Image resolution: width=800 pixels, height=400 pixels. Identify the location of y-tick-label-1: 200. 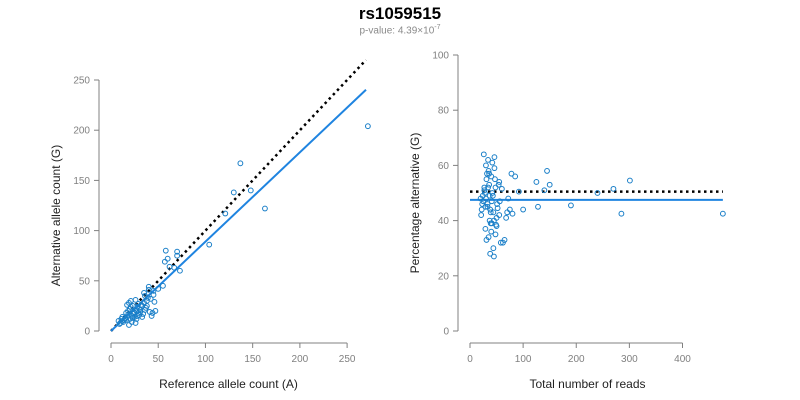
(81, 131).